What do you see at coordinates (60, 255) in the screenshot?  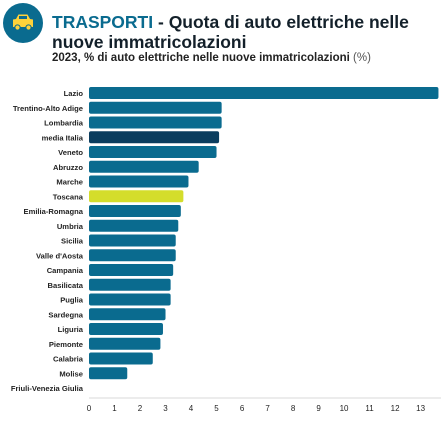 I see `category-label-valle-d-aosta: Valle d'Aosta` at bounding box center [60, 255].